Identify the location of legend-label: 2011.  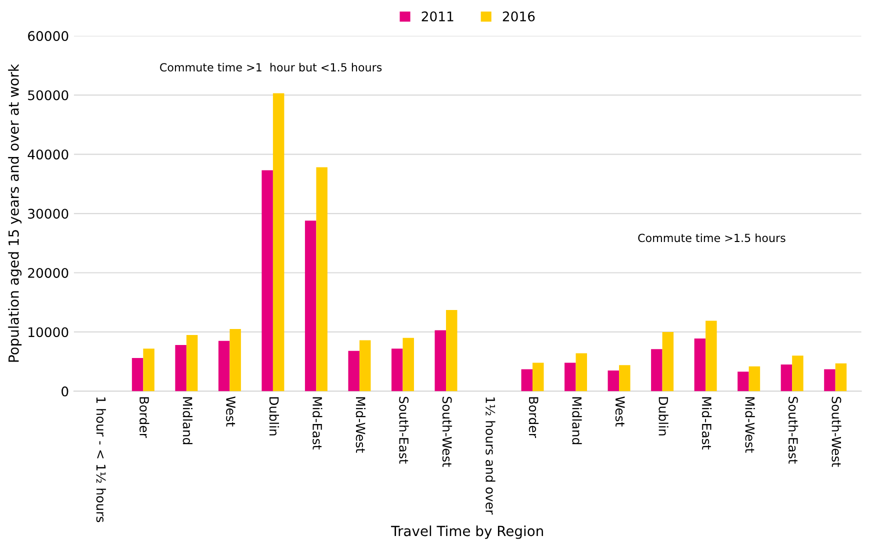
(438, 16).